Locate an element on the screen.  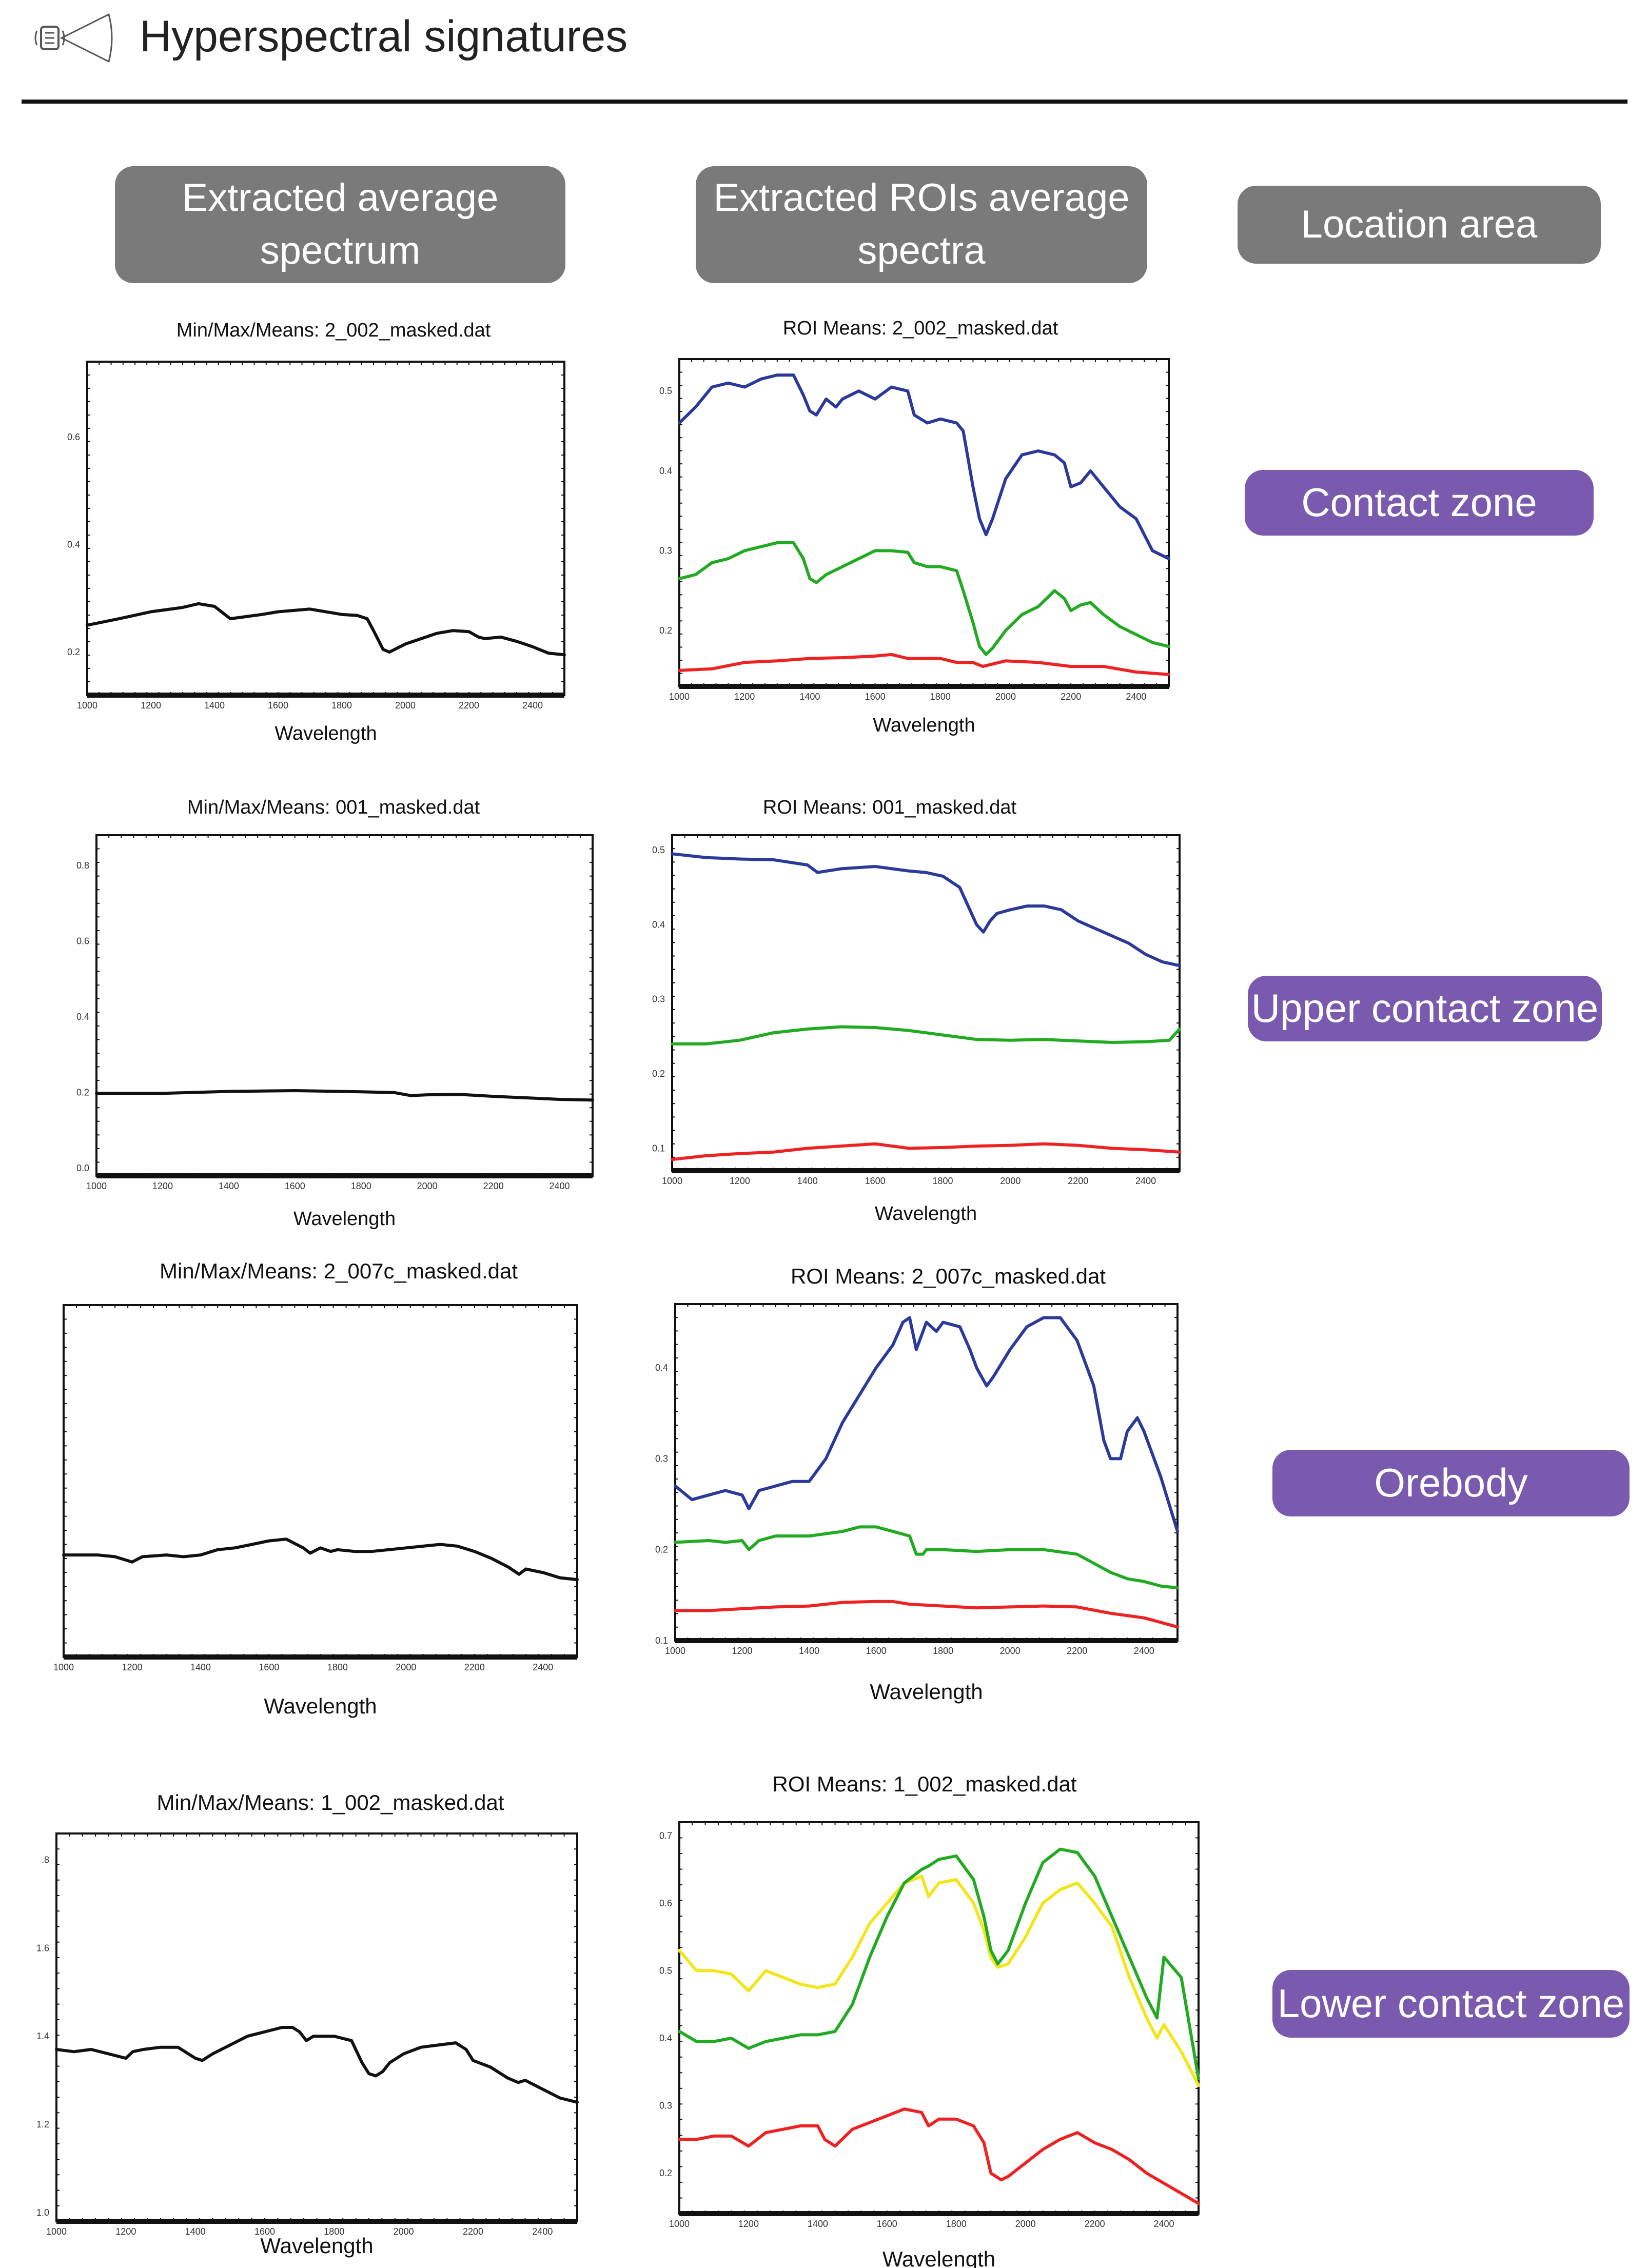
avg1-x-tick-label: 1400 is located at coordinates (215, 705).